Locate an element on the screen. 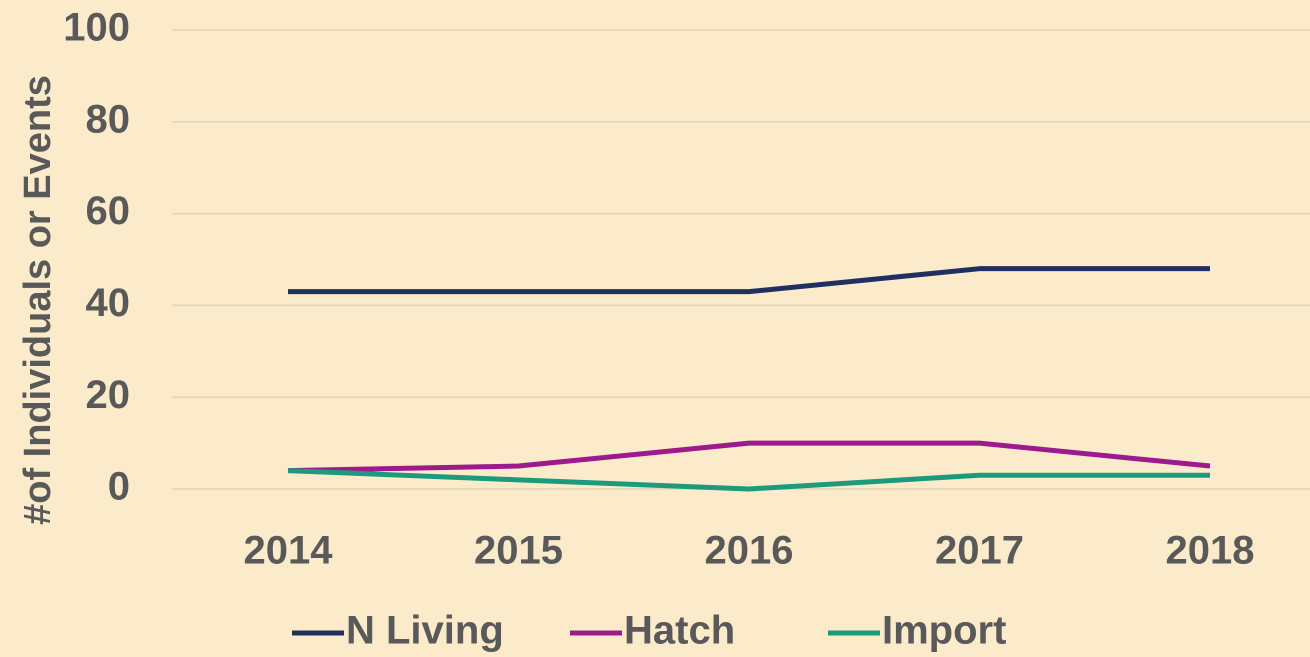  y-tick-label: 40 is located at coordinates (108, 303).